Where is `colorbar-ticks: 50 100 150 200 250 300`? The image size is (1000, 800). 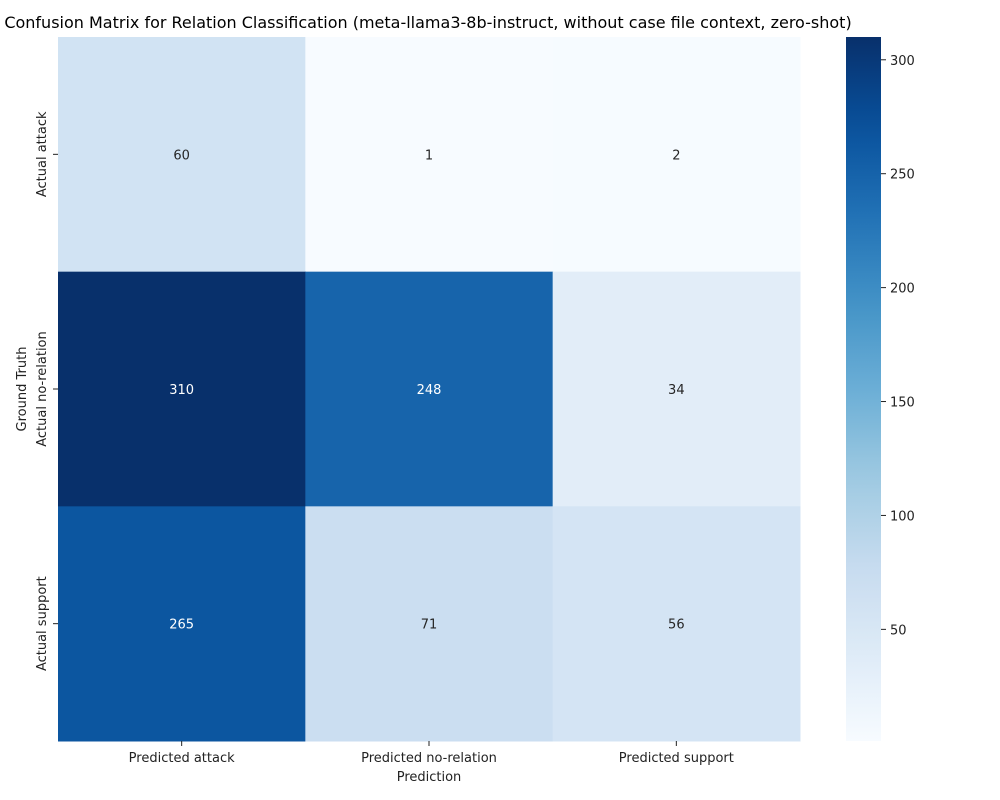 colorbar-ticks: 50 100 150 200 250 300 is located at coordinates (898, 346).